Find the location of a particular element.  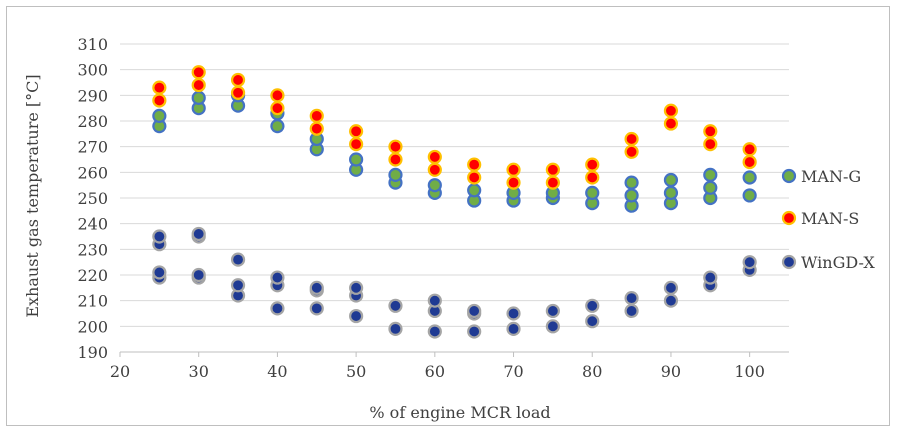

legend-label: WinGD-X is located at coordinates (838, 262).